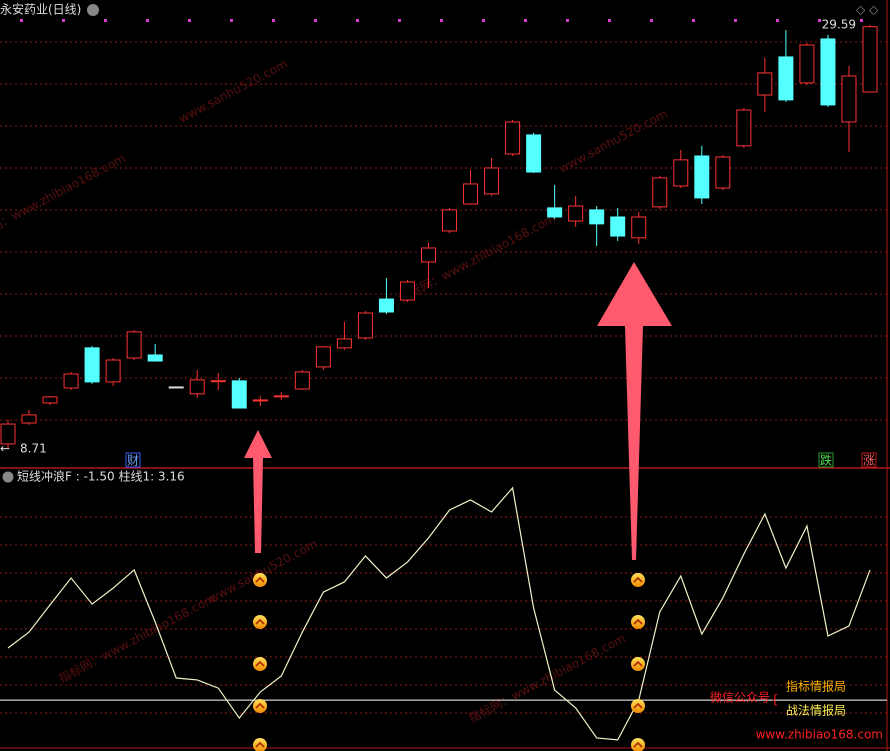 This screenshot has height=751, width=890. Describe the element at coordinates (740, 698) in the screenshot. I see `promo-label: 微信公众号` at that location.